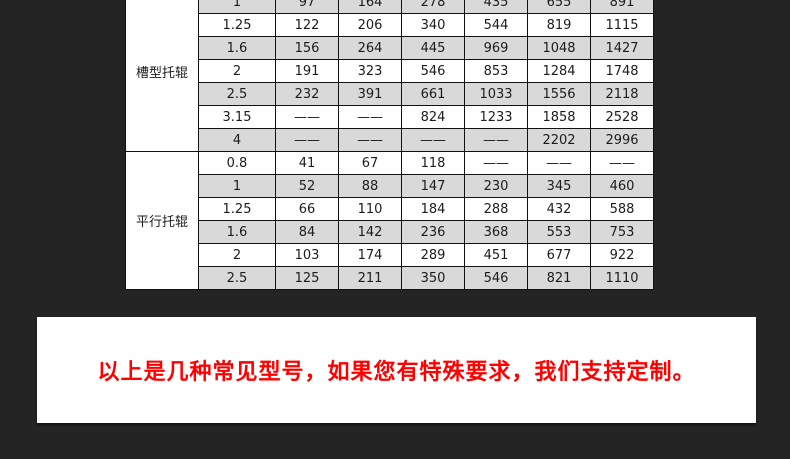  What do you see at coordinates (307, 48) in the screenshot?
I see `value-cell: 156` at bounding box center [307, 48].